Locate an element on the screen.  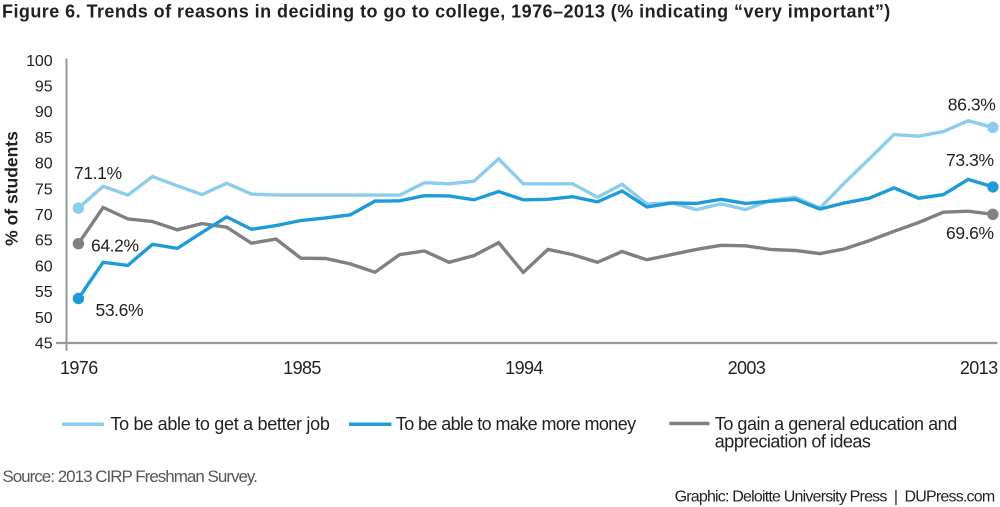
svg-text: 50 is located at coordinates (44, 318).